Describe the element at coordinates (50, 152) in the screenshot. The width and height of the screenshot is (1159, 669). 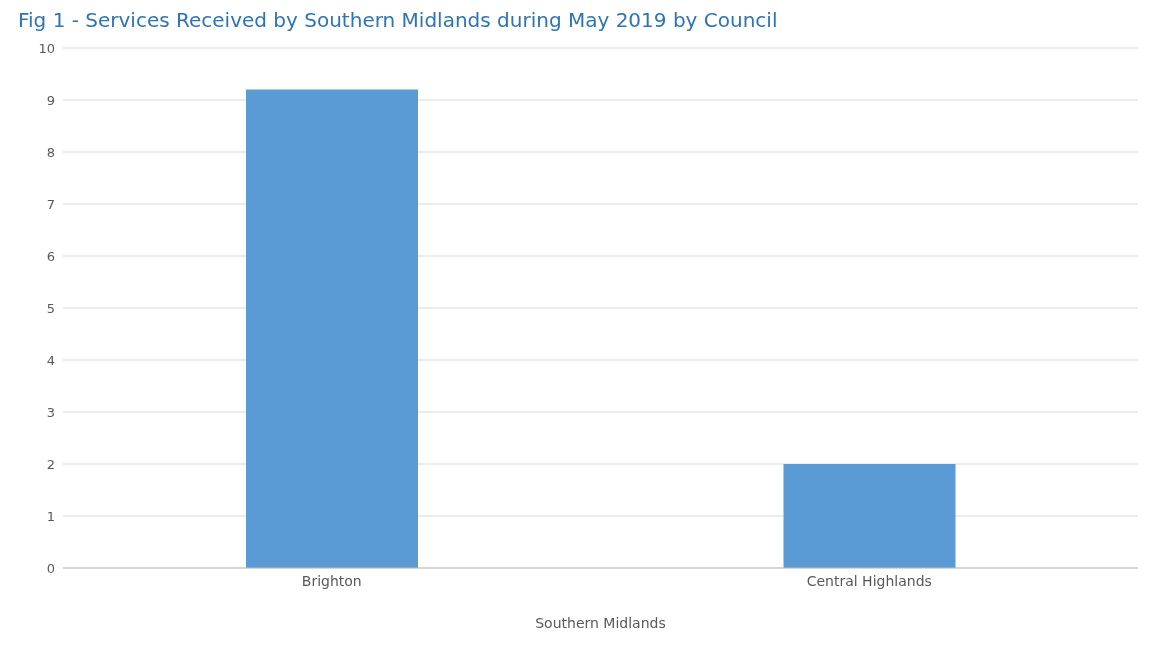
I see `y-tick-label: 8` at that location.